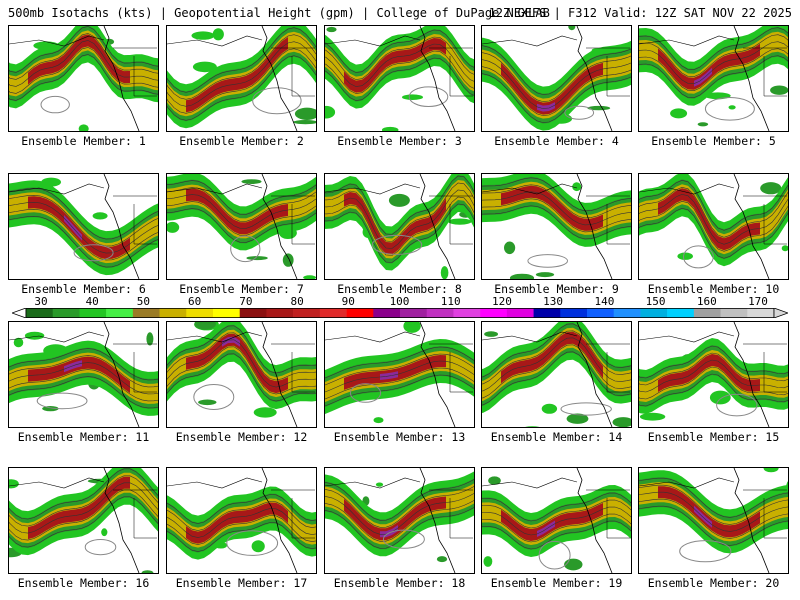 This screenshot has height=600, width=800. What do you see at coordinates (143, 301) in the screenshot?
I see `colorbar-tick-label: 50` at bounding box center [143, 301].